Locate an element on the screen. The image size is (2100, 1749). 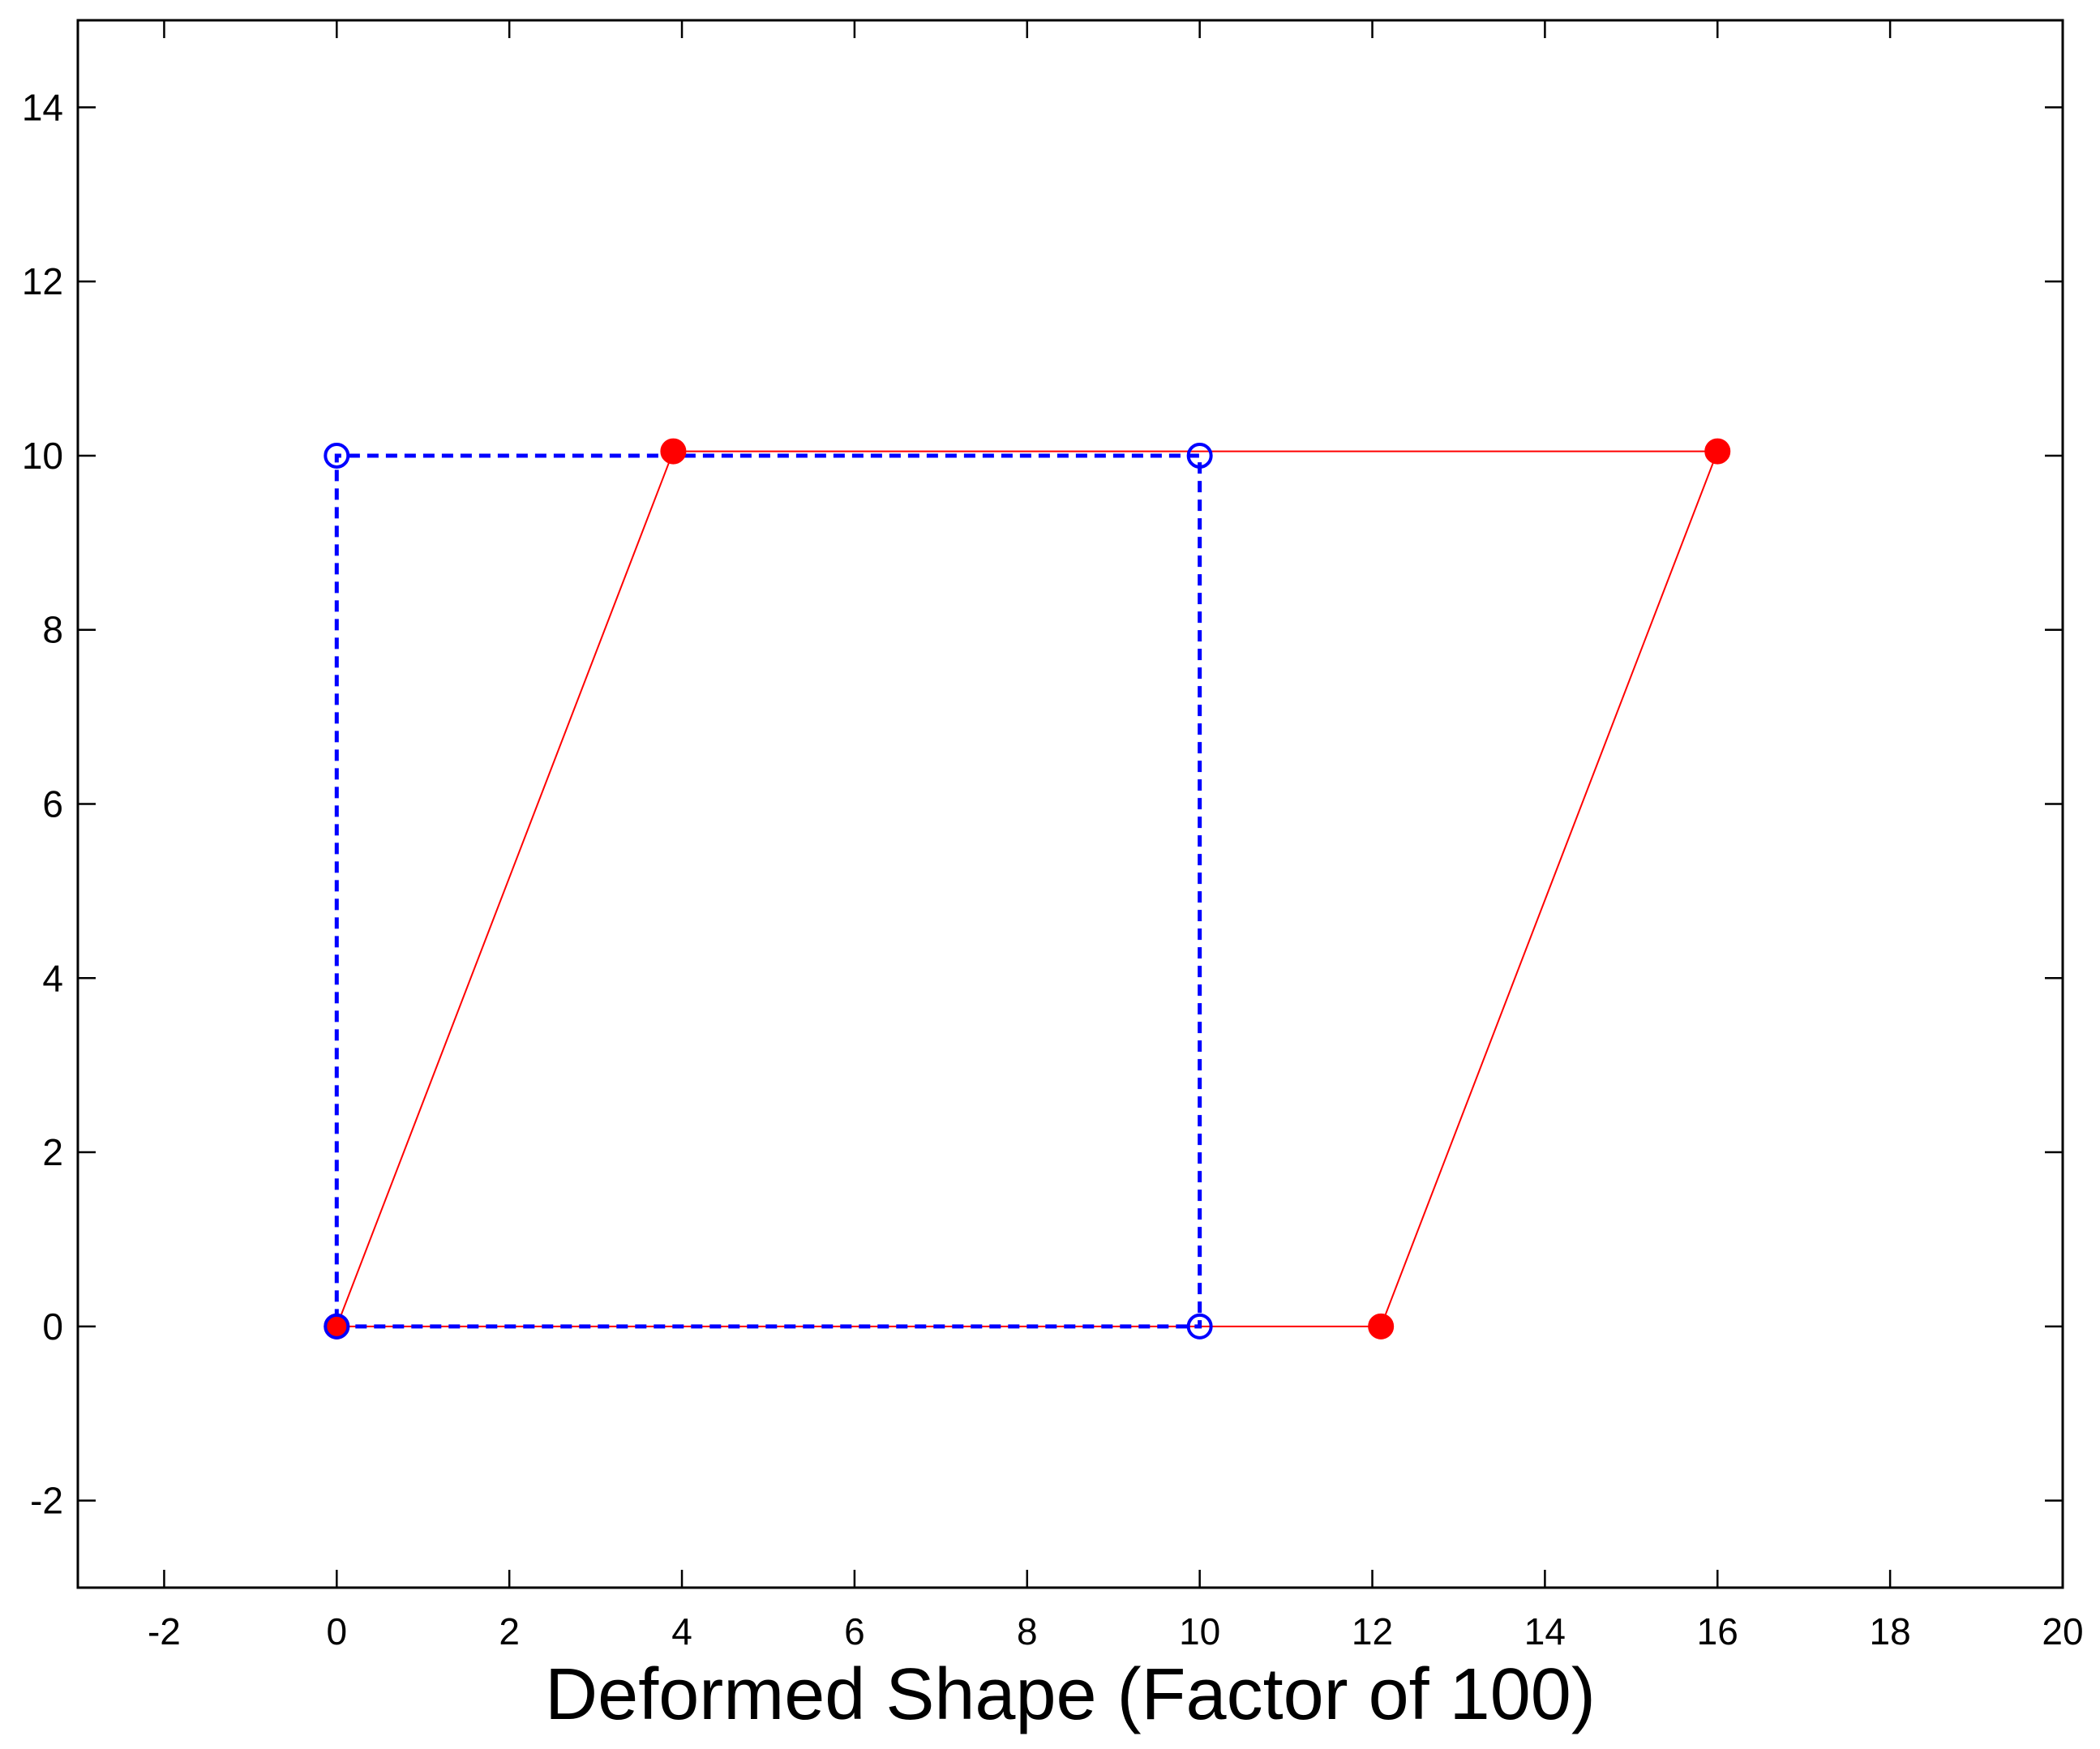
y-tick-label: 14 is located at coordinates (43, 107).